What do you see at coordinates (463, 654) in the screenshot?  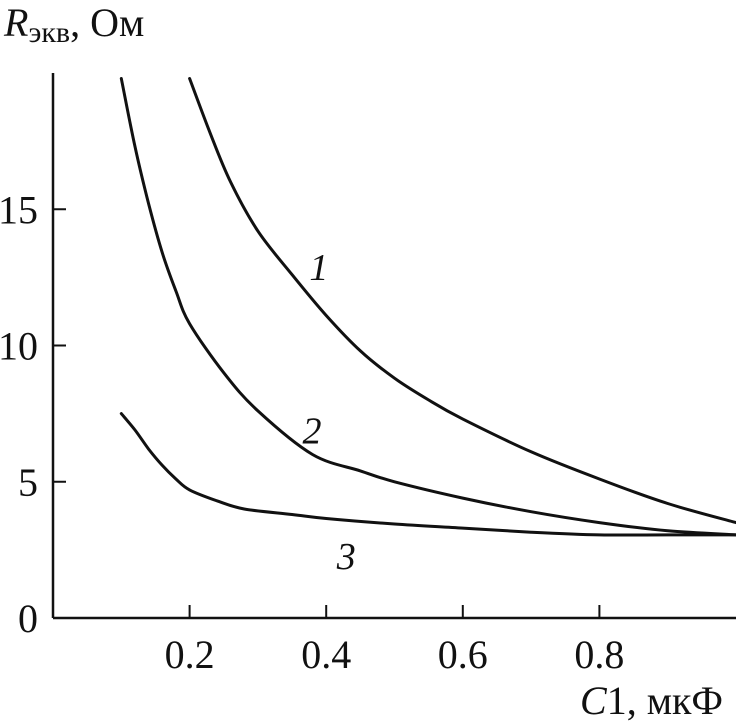 I see `x-tick-label: 0.6` at bounding box center [463, 654].